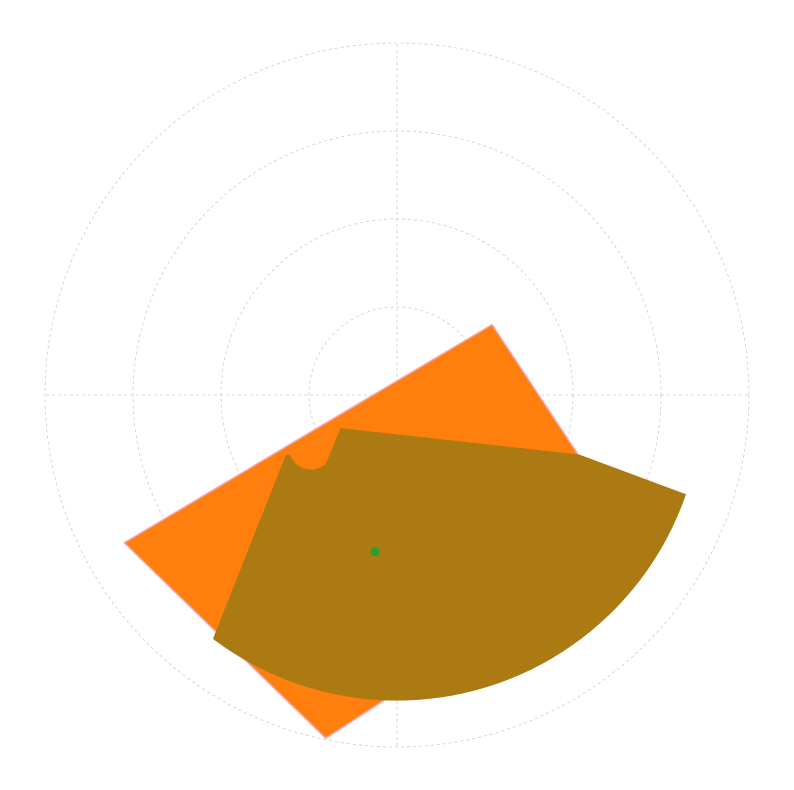 Image resolution: width=794 pixels, height=790 pixels. I want to click on center-point, so click(375, 552).